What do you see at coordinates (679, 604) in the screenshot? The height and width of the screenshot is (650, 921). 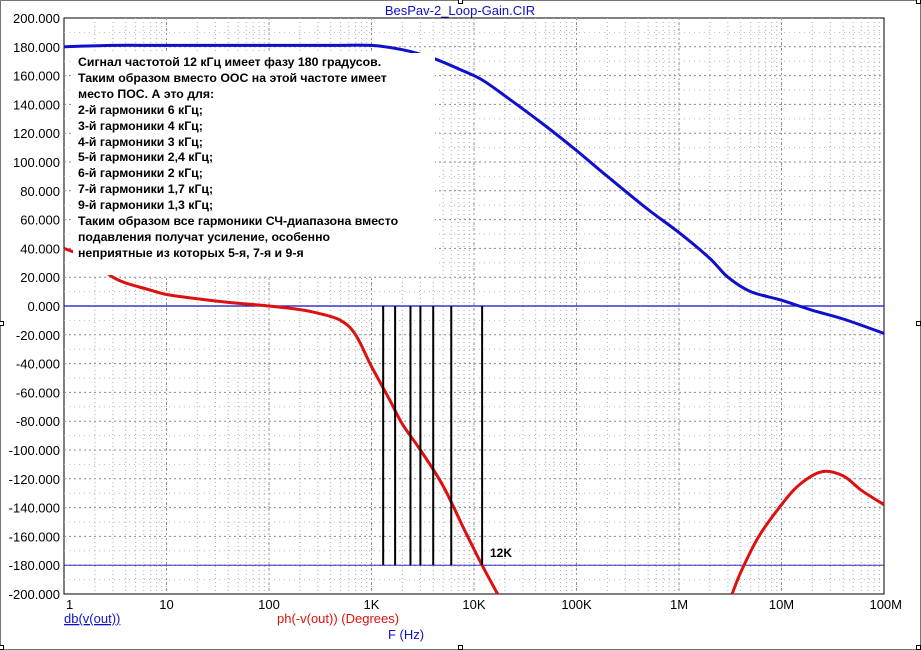 I see `x-tick-label: 1M` at bounding box center [679, 604].